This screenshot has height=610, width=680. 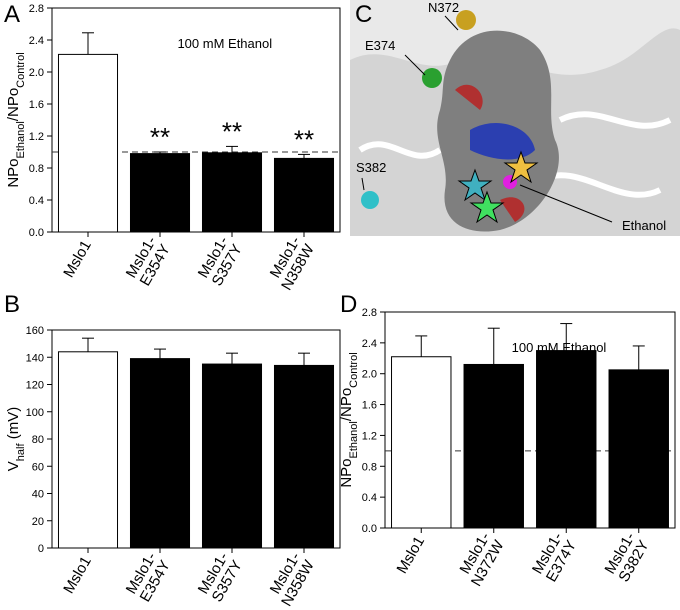 I want to click on surface-red, so click(x=490, y=153).